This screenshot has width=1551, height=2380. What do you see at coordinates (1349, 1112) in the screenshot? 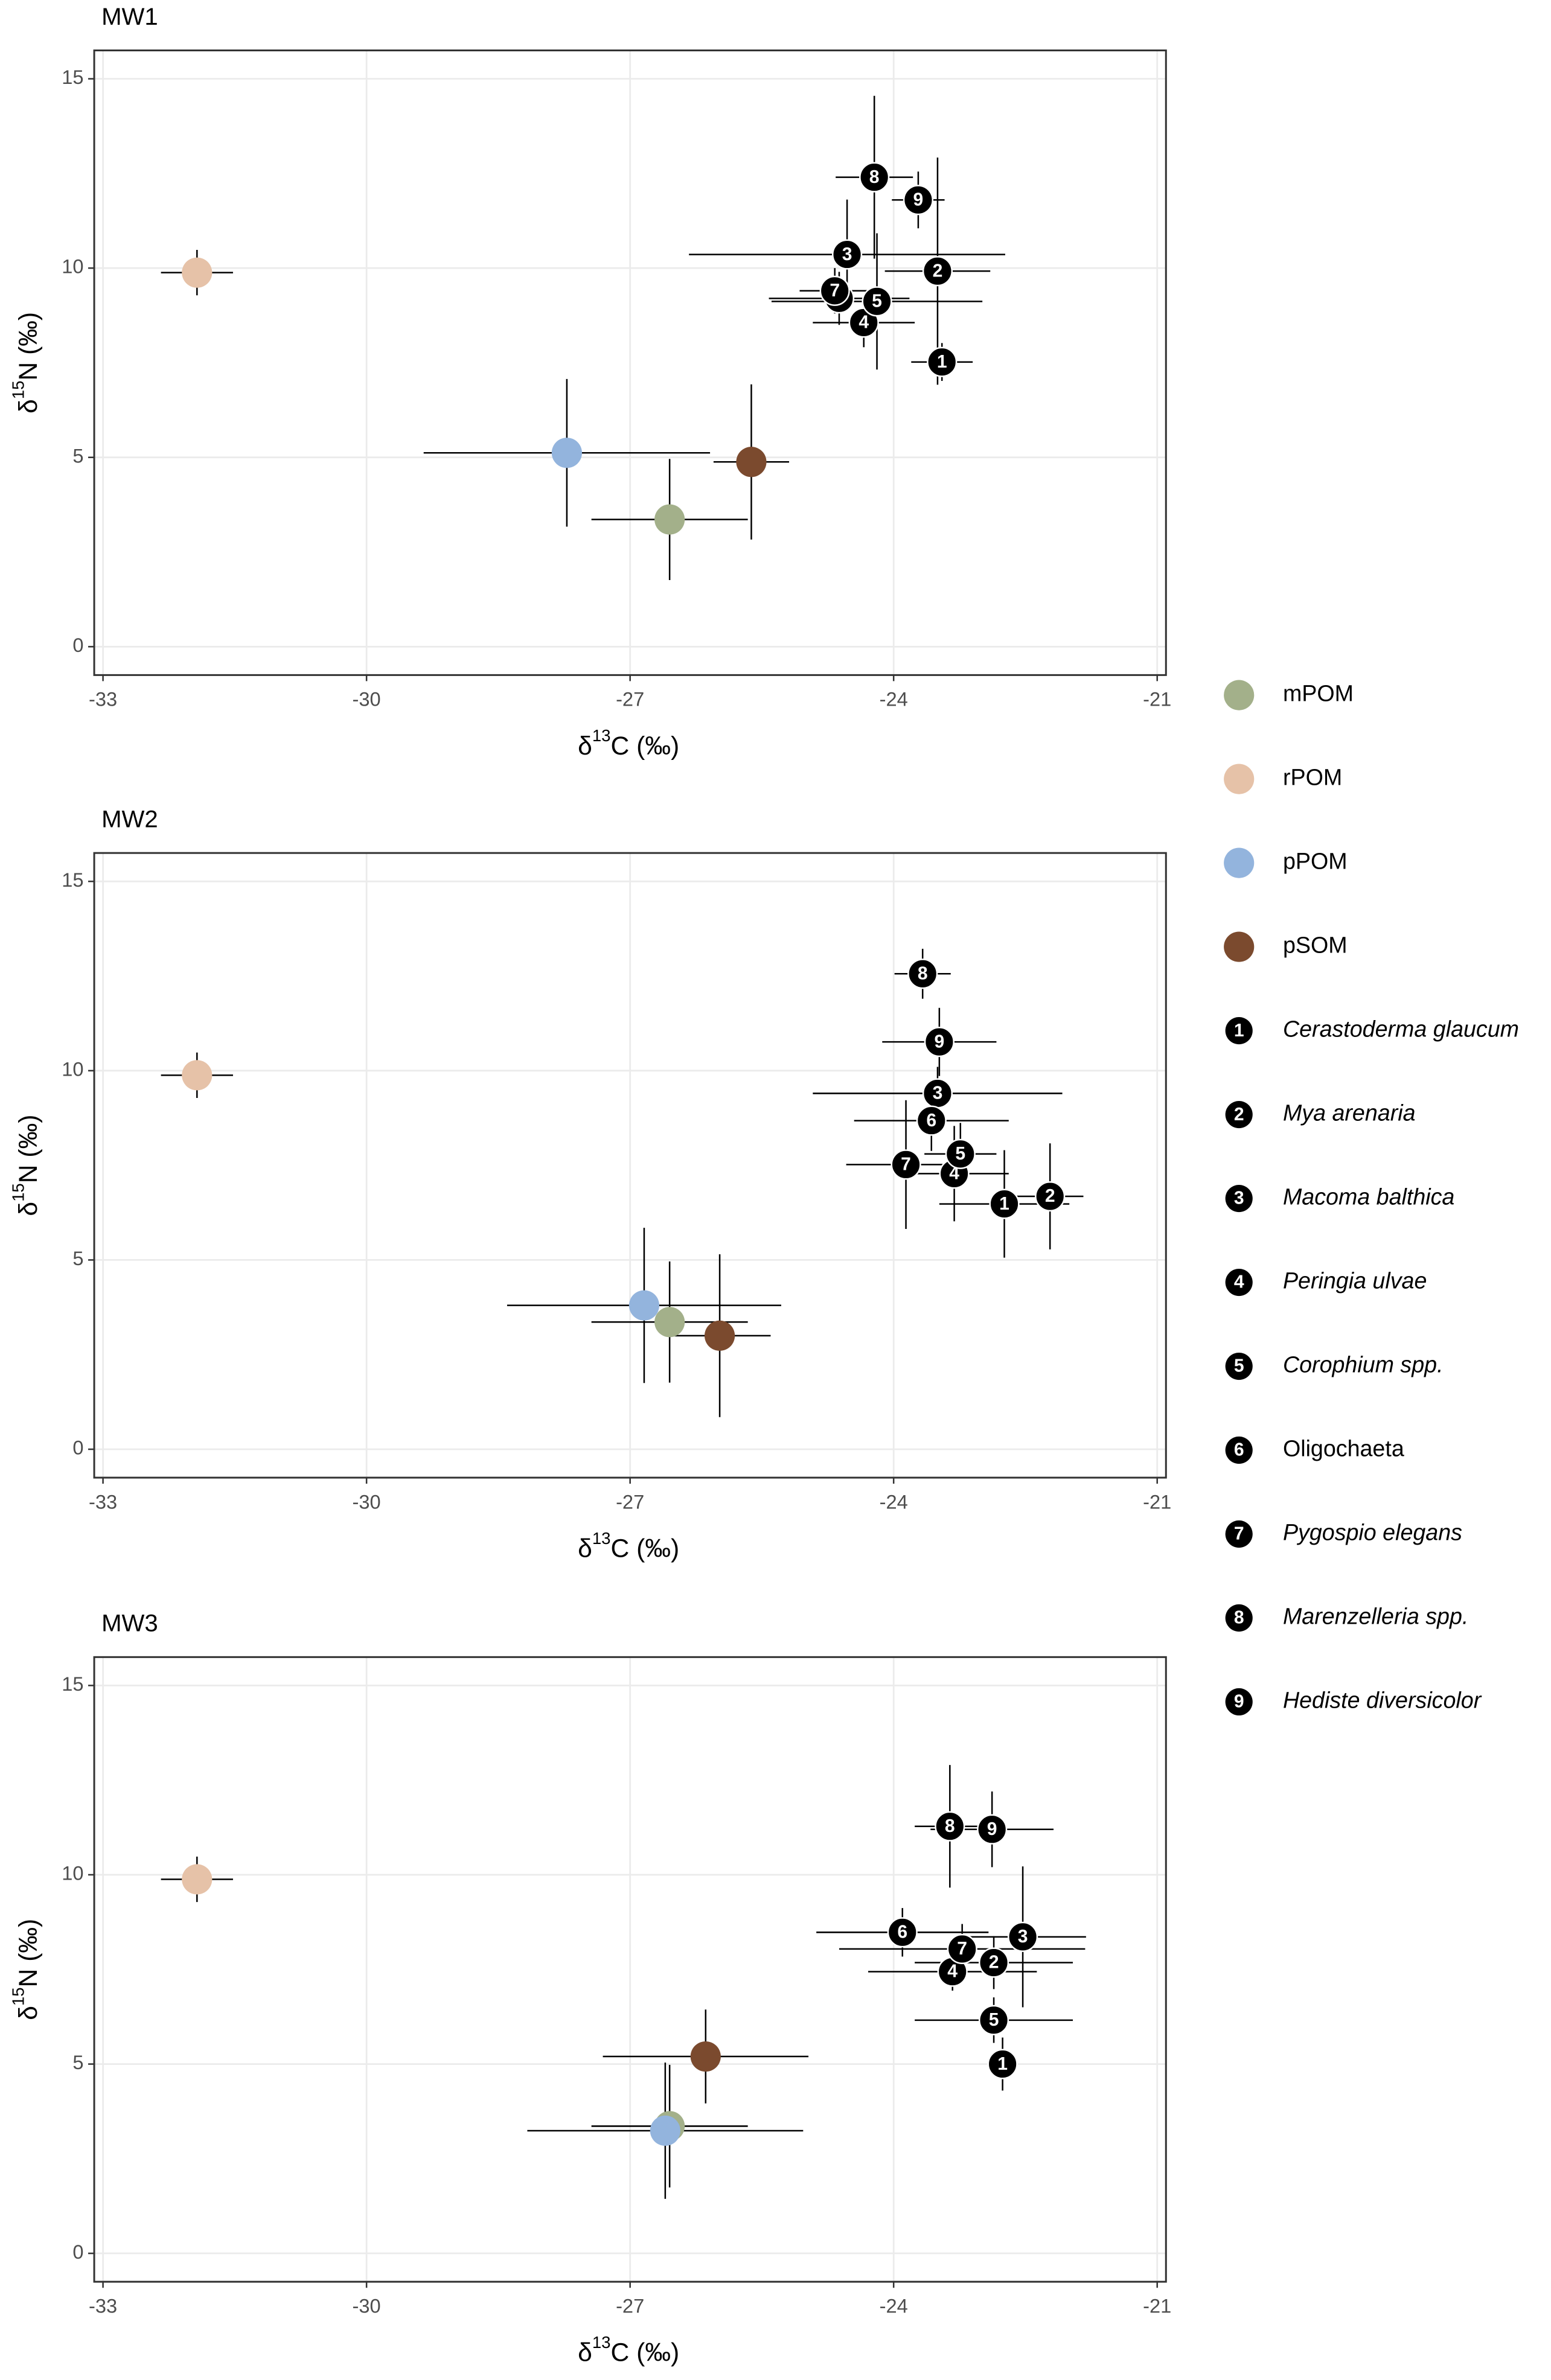
I see `legend-label: Mya arenaria` at bounding box center [1349, 1112].